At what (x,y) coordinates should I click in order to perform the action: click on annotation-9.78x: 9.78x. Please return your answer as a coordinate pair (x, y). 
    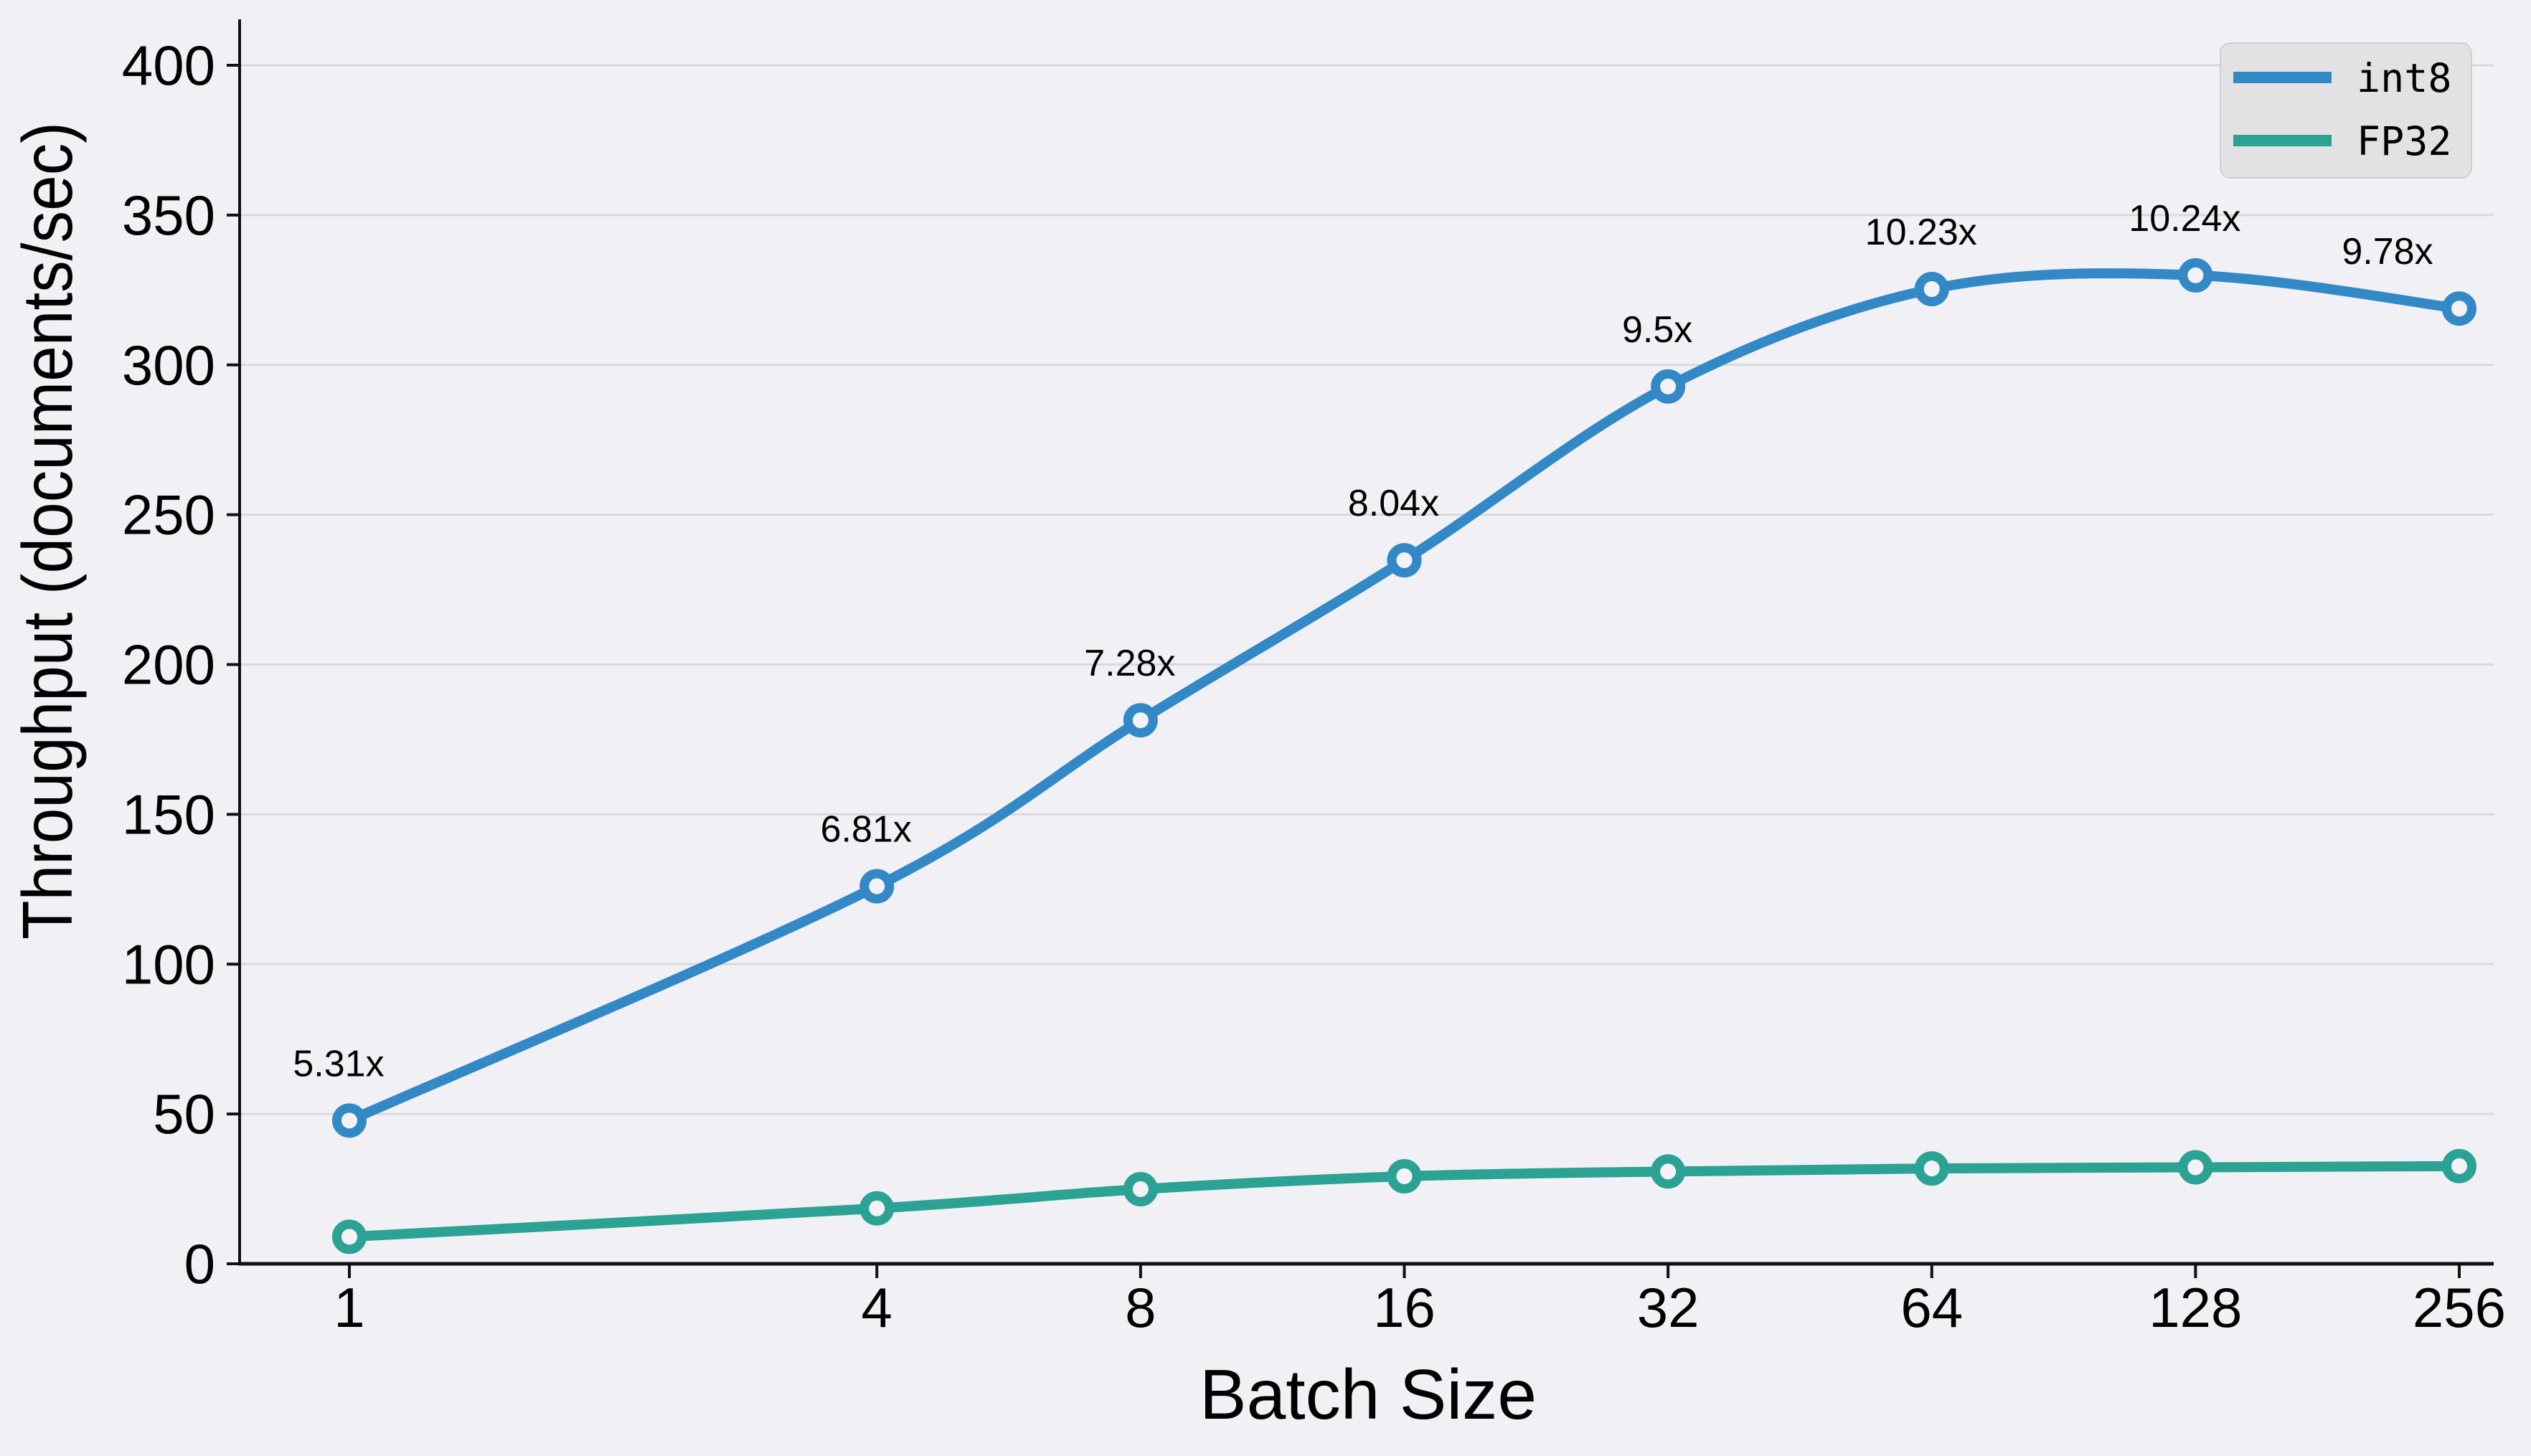
    Looking at the image, I should click on (2387, 252).